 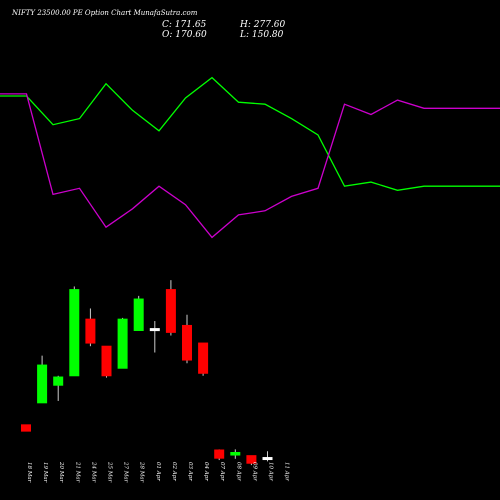 What do you see at coordinates (174, 471) in the screenshot?
I see `x-tick-label: 02 Apr` at bounding box center [174, 471].